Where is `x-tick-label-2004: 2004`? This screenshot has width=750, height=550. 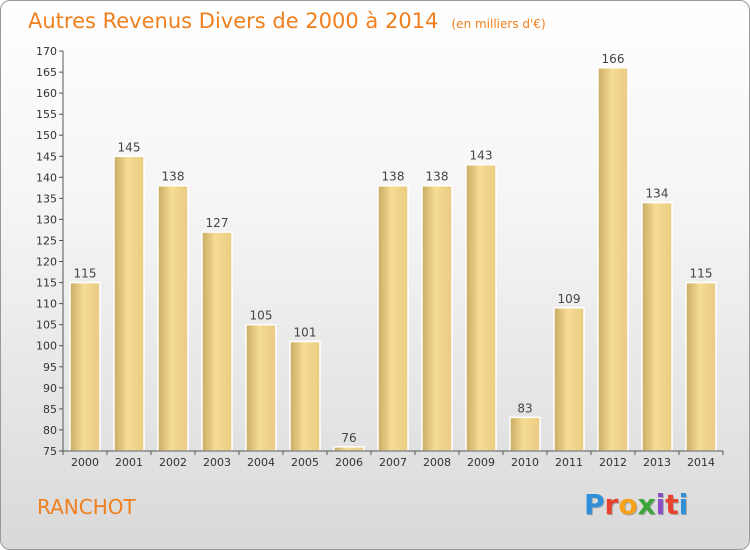 x-tick-label-2004: 2004 is located at coordinates (261, 462).